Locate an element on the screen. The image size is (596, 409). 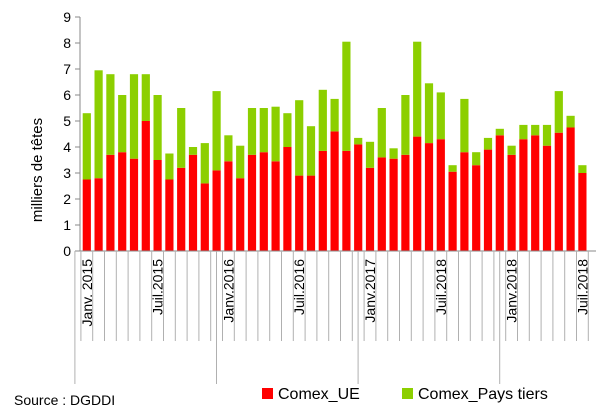
y-tick-label: 1 is located at coordinates (67, 225).